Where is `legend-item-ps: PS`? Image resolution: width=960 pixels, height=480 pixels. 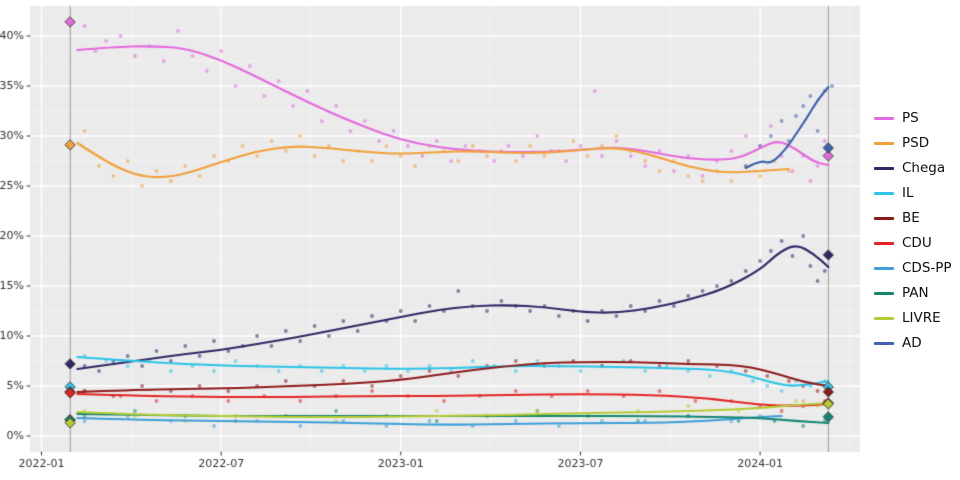 legend-item-ps: PS is located at coordinates (913, 118).